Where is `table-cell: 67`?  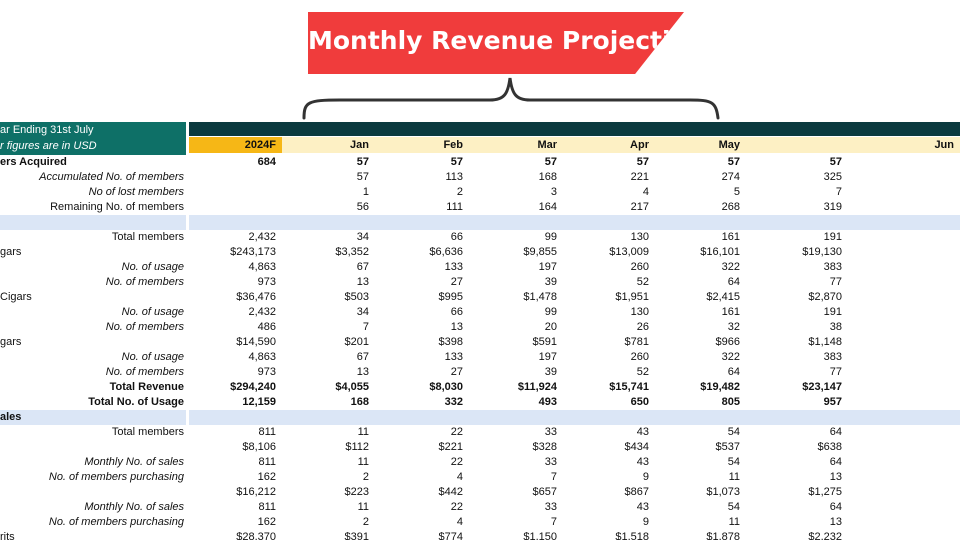
table-cell: 67 is located at coordinates (362, 267).